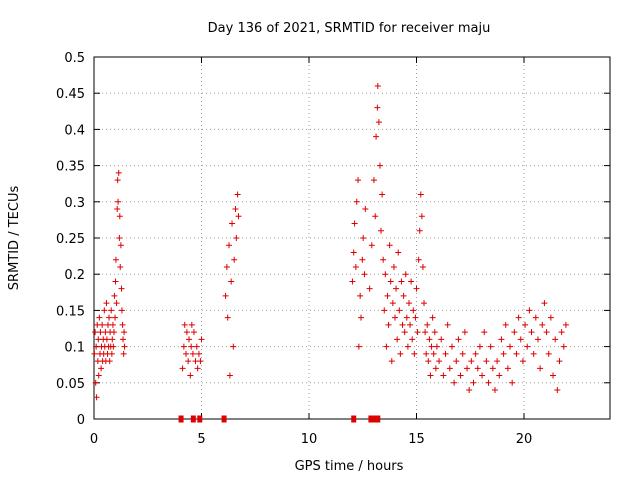 The image size is (640, 480). Describe the element at coordinates (74, 203) in the screenshot. I see `y-tick-label: 0.3` at that location.